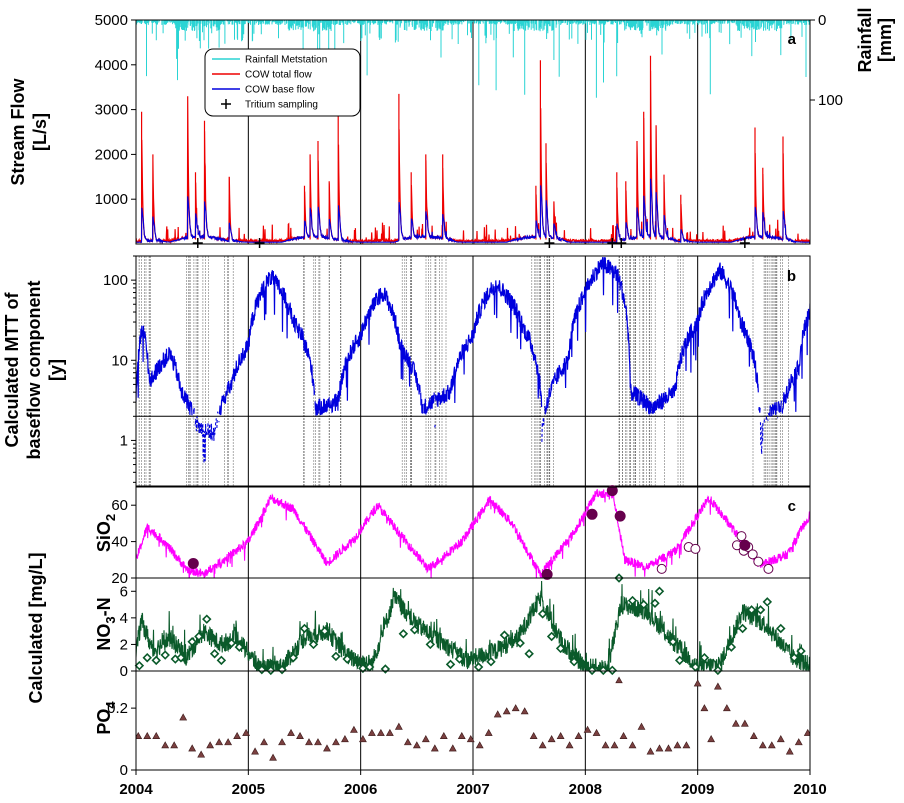 This screenshot has height=803, width=904. What do you see at coordinates (110, 705) in the screenshot?
I see `po4-label-sub: 4` at bounding box center [110, 705].